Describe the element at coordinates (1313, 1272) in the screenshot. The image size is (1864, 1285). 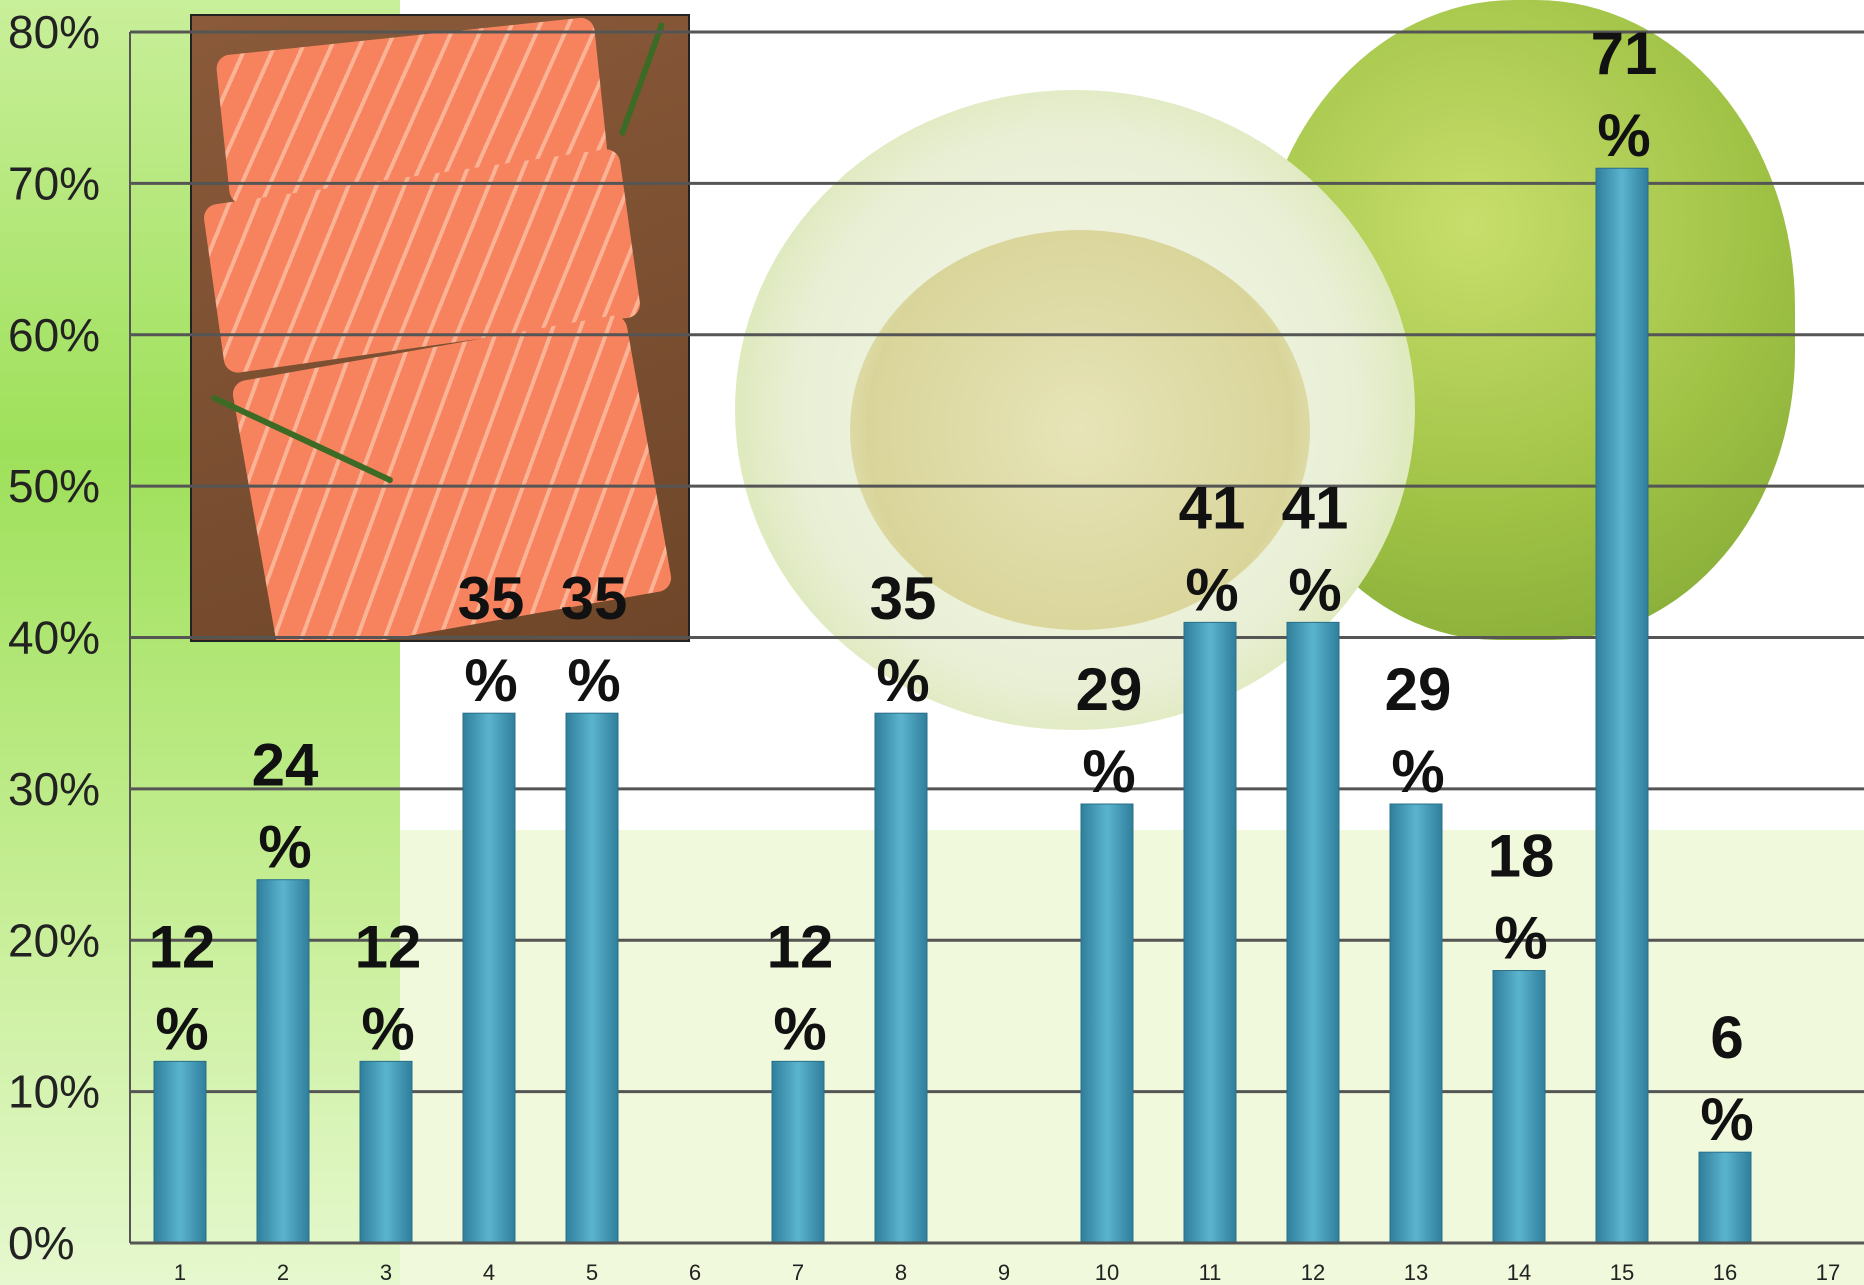
I see `x-tick-label: 12` at that location.